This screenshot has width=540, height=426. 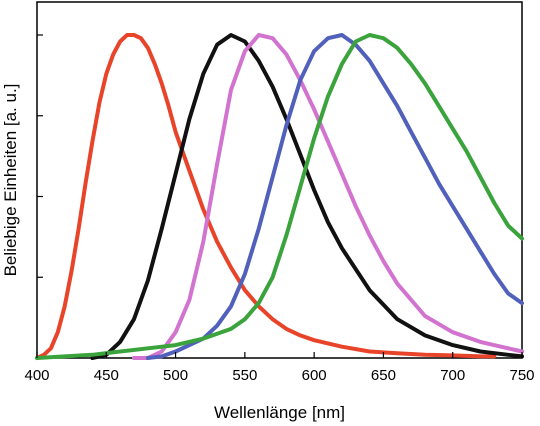 I want to click on x-tick-label: 450, so click(x=106, y=375).